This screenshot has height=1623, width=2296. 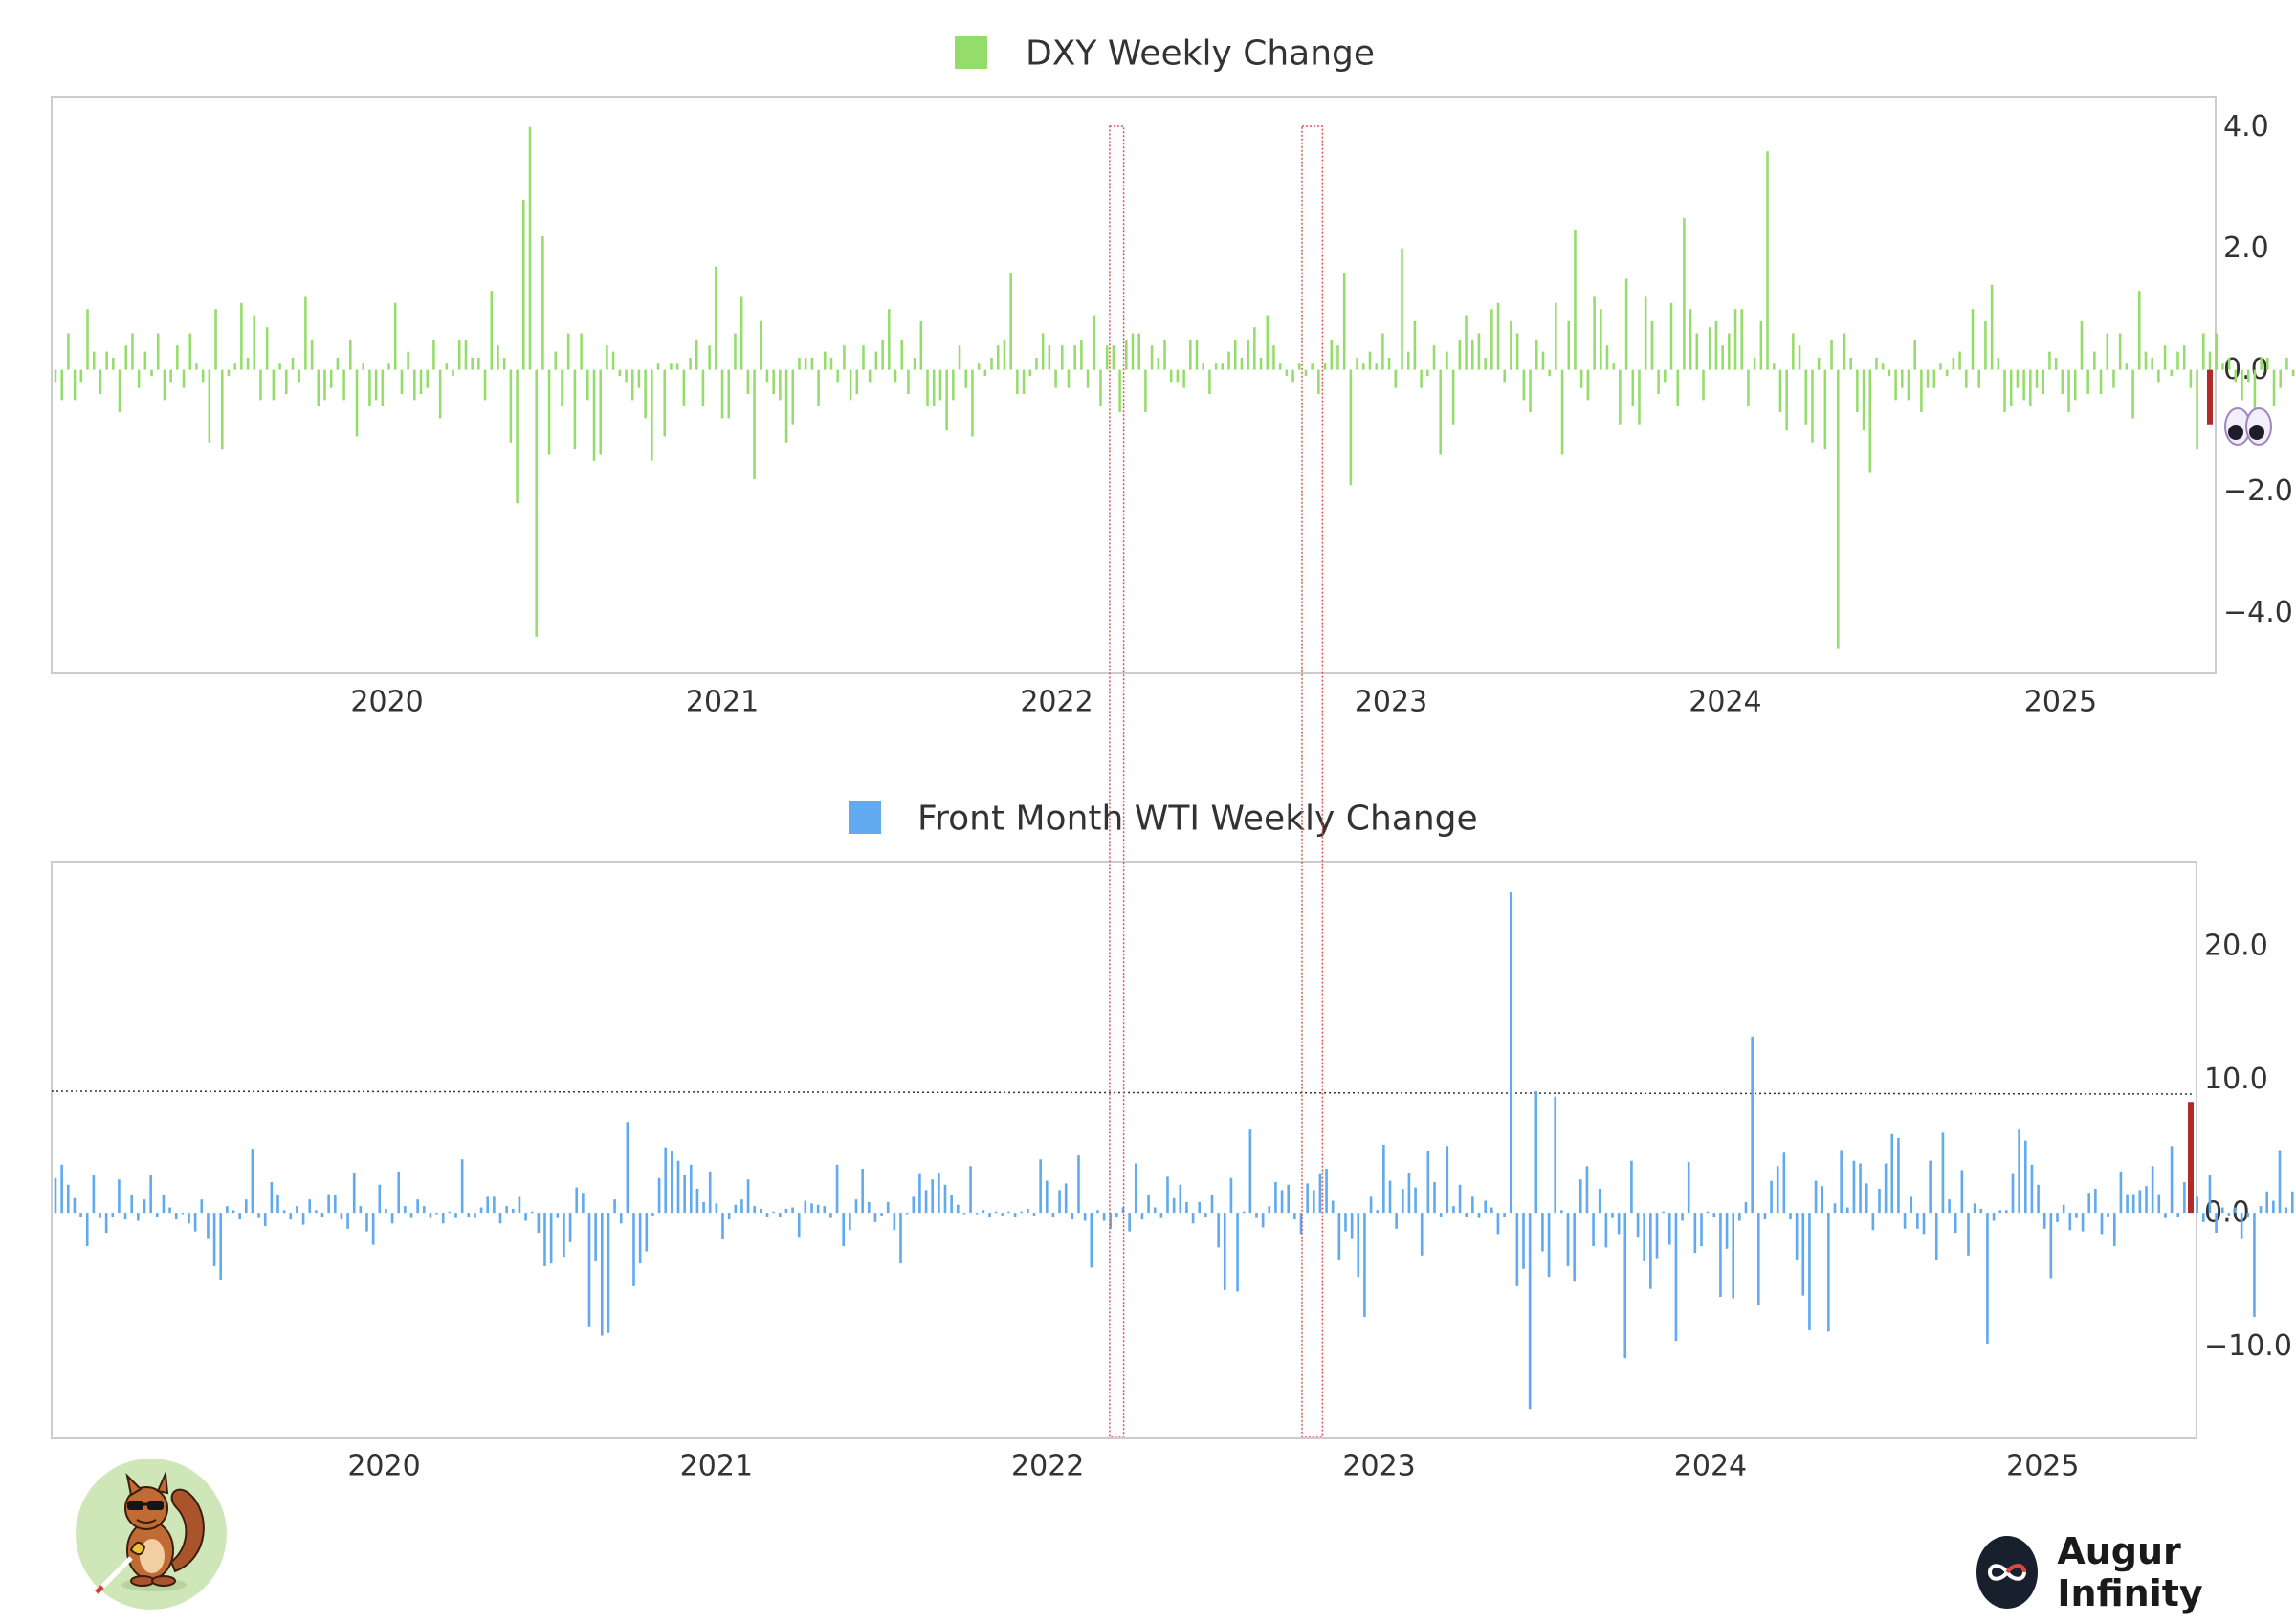 I want to click on dxy-ytick-label: −2.0, so click(x=2258, y=491).